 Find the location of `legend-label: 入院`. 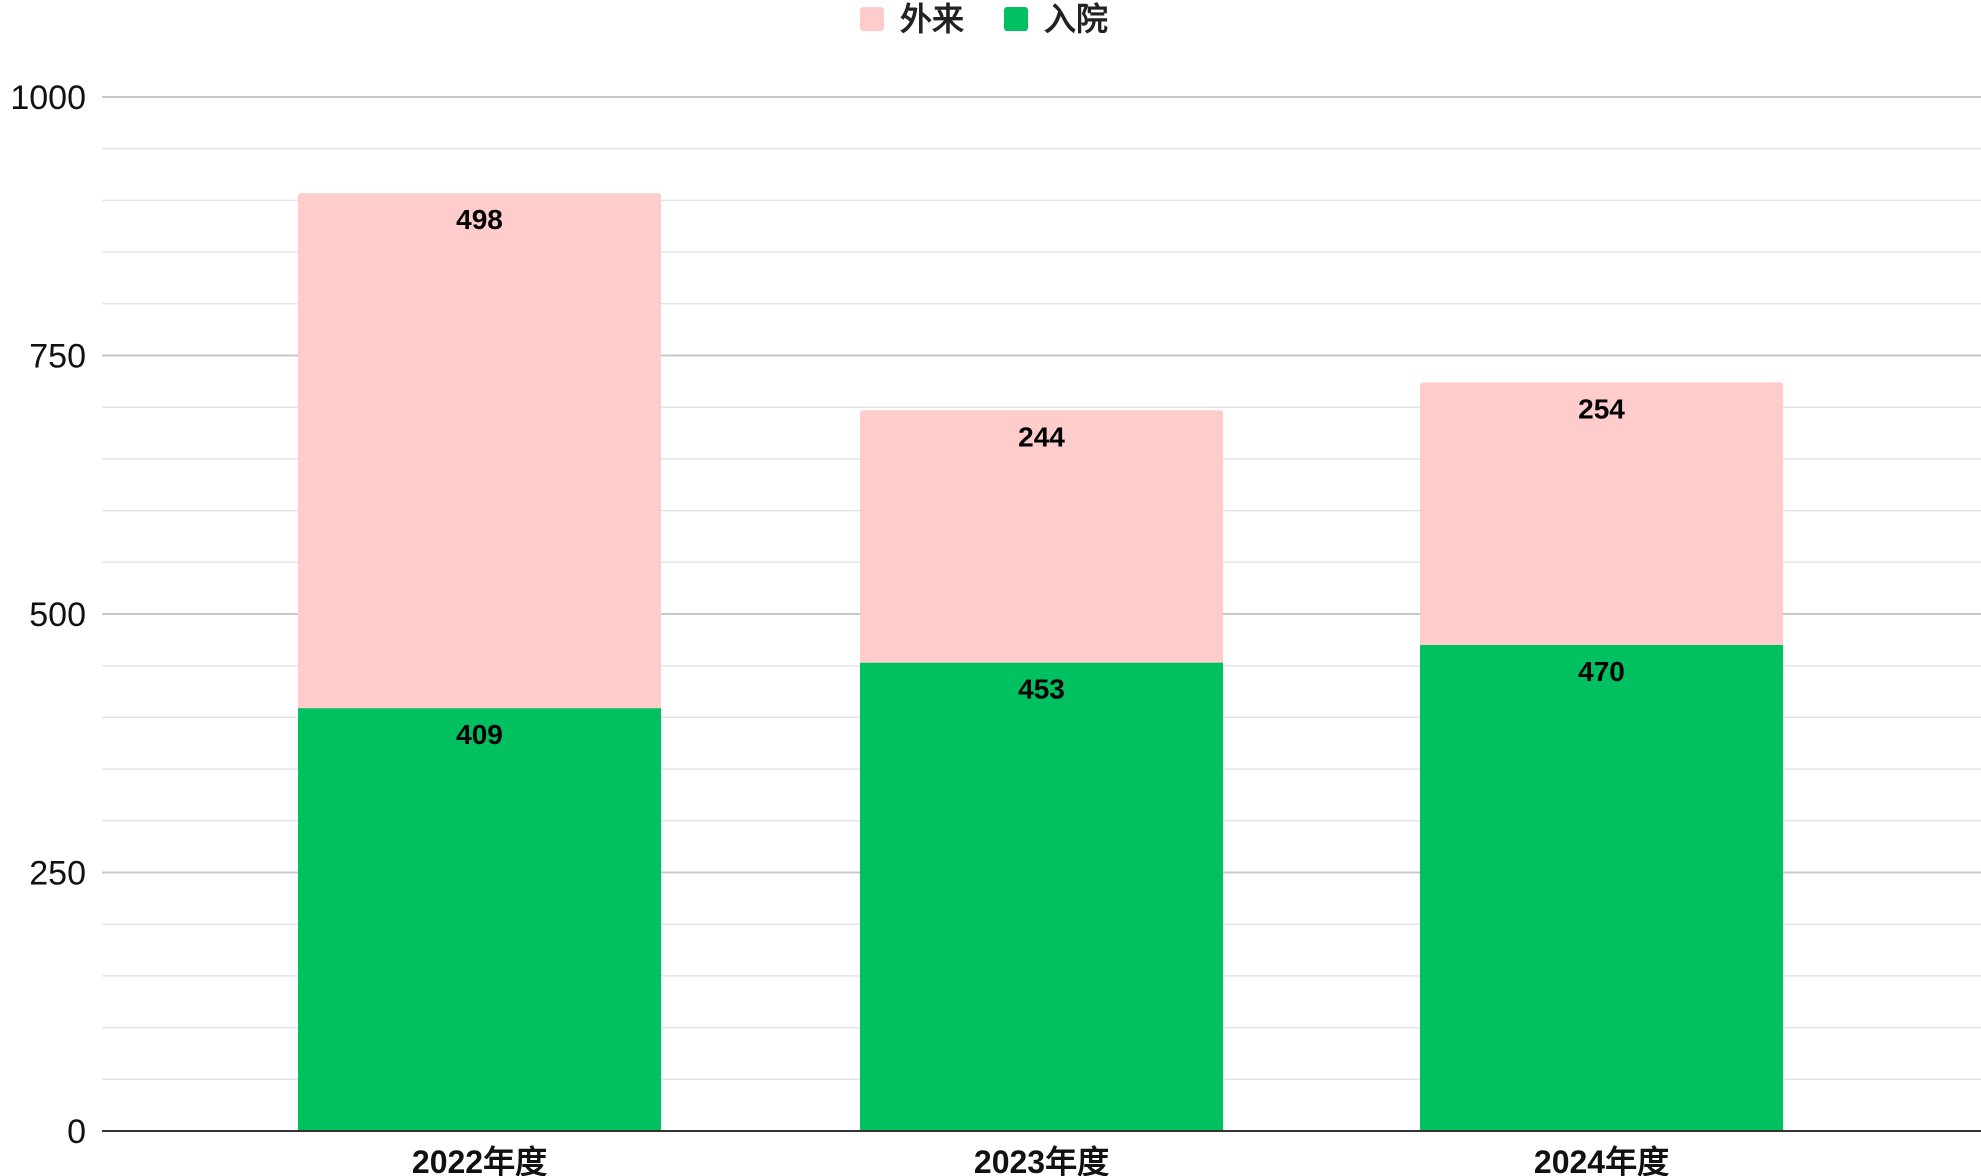

legend-label: 入院 is located at coordinates (1076, 19).